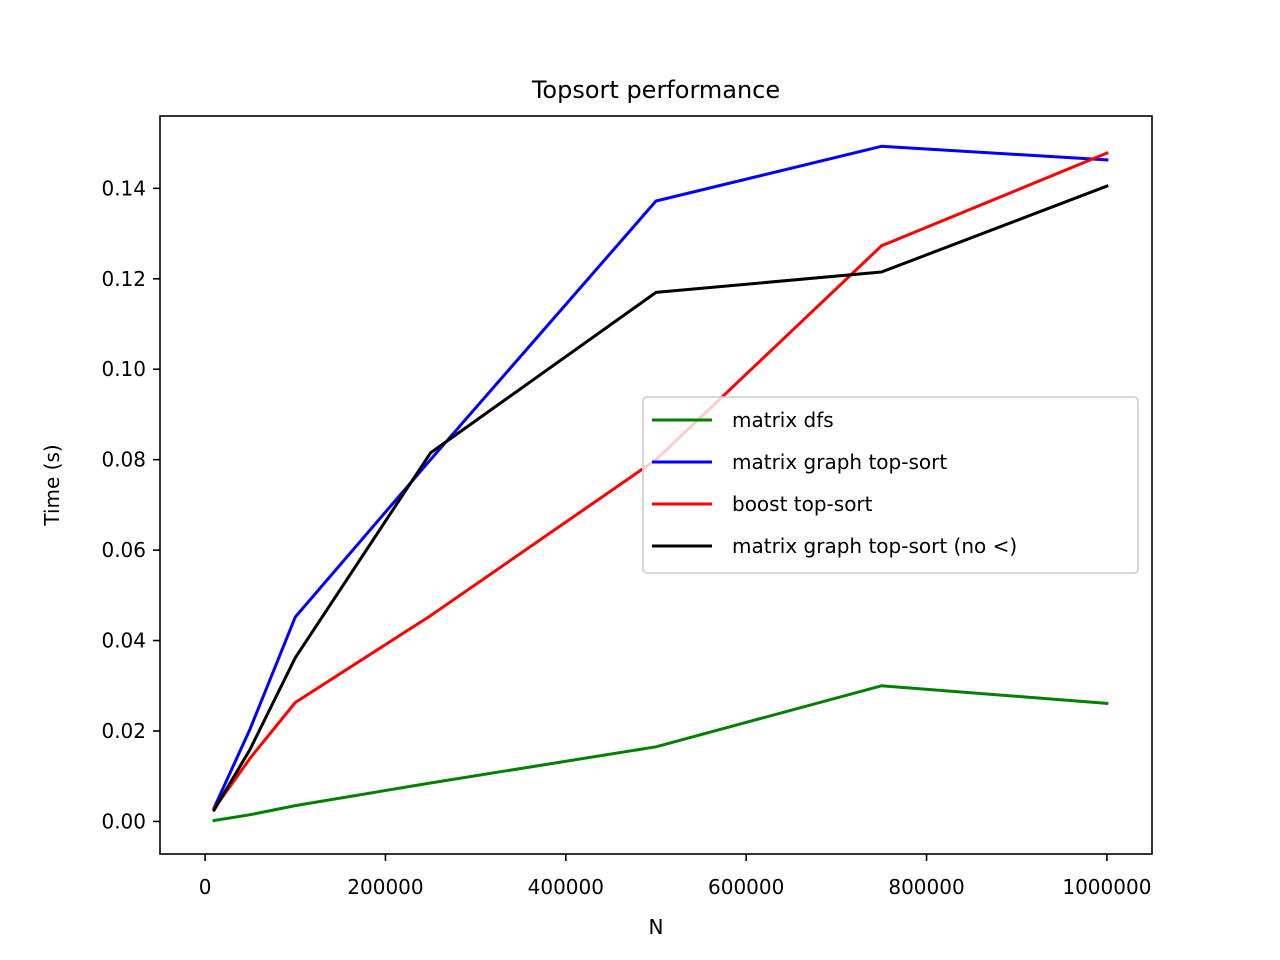 The image size is (1280, 960). I want to click on x-axis: 0 200000 400000 600000 800000 1000000, so click(675, 876).